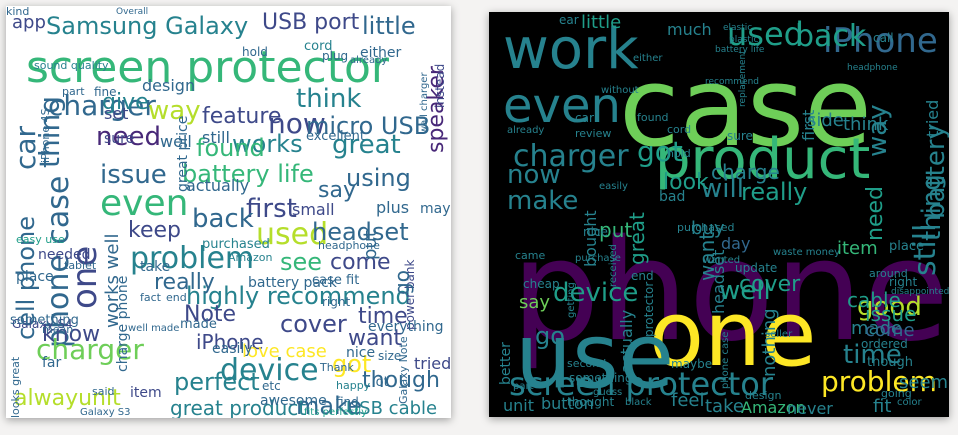 The width and height of the screenshot is (958, 435). Describe the element at coordinates (335, 136) in the screenshot. I see `left-cloud-word: excellent` at that location.